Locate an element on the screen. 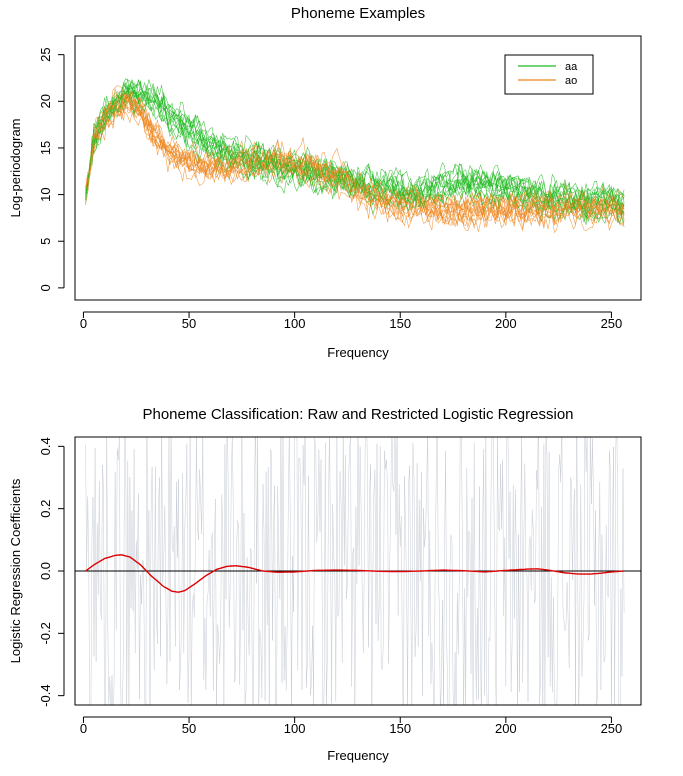 This screenshot has width=683, height=776. y-tick-label: 0.2 is located at coordinates (45, 509).